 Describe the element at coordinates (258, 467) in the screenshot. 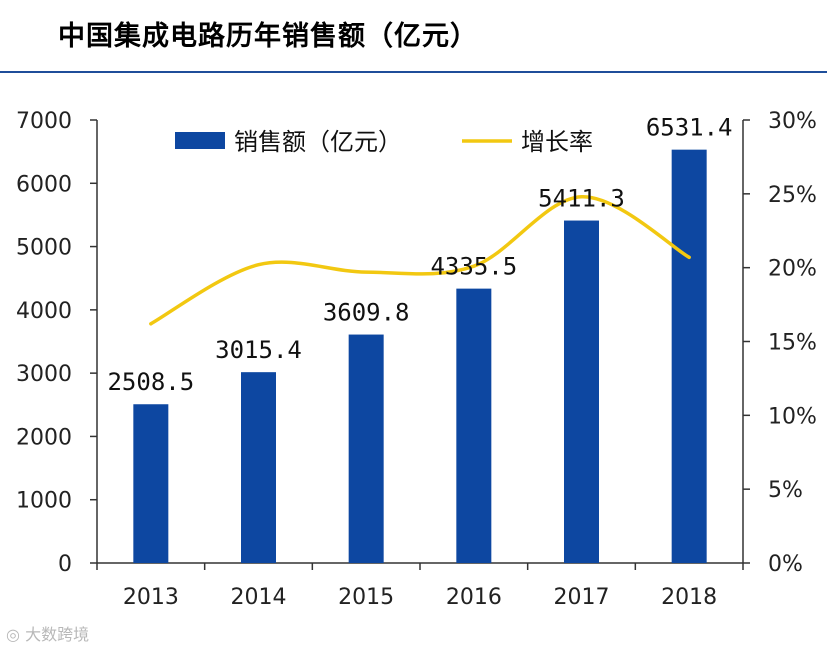

I see `bar-2014` at that location.